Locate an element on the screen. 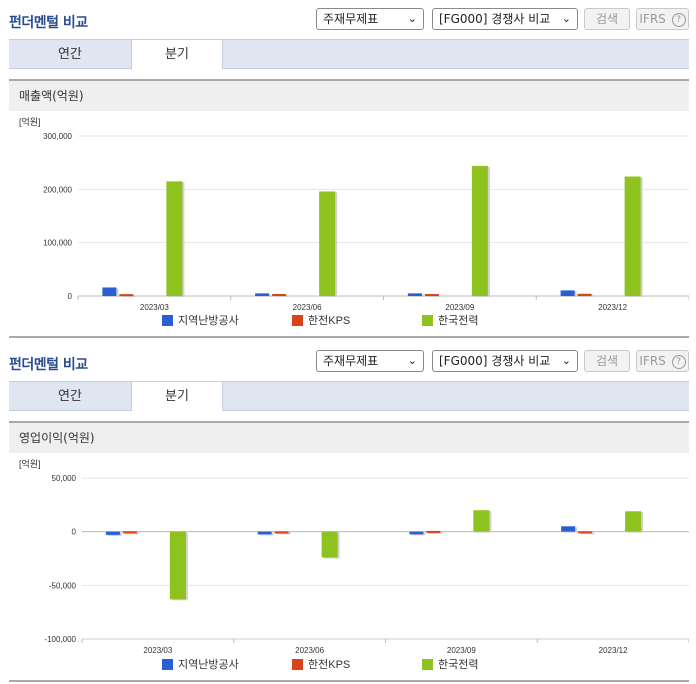 The image size is (696, 684). y-tick-label: 50,000 is located at coordinates (64, 478).